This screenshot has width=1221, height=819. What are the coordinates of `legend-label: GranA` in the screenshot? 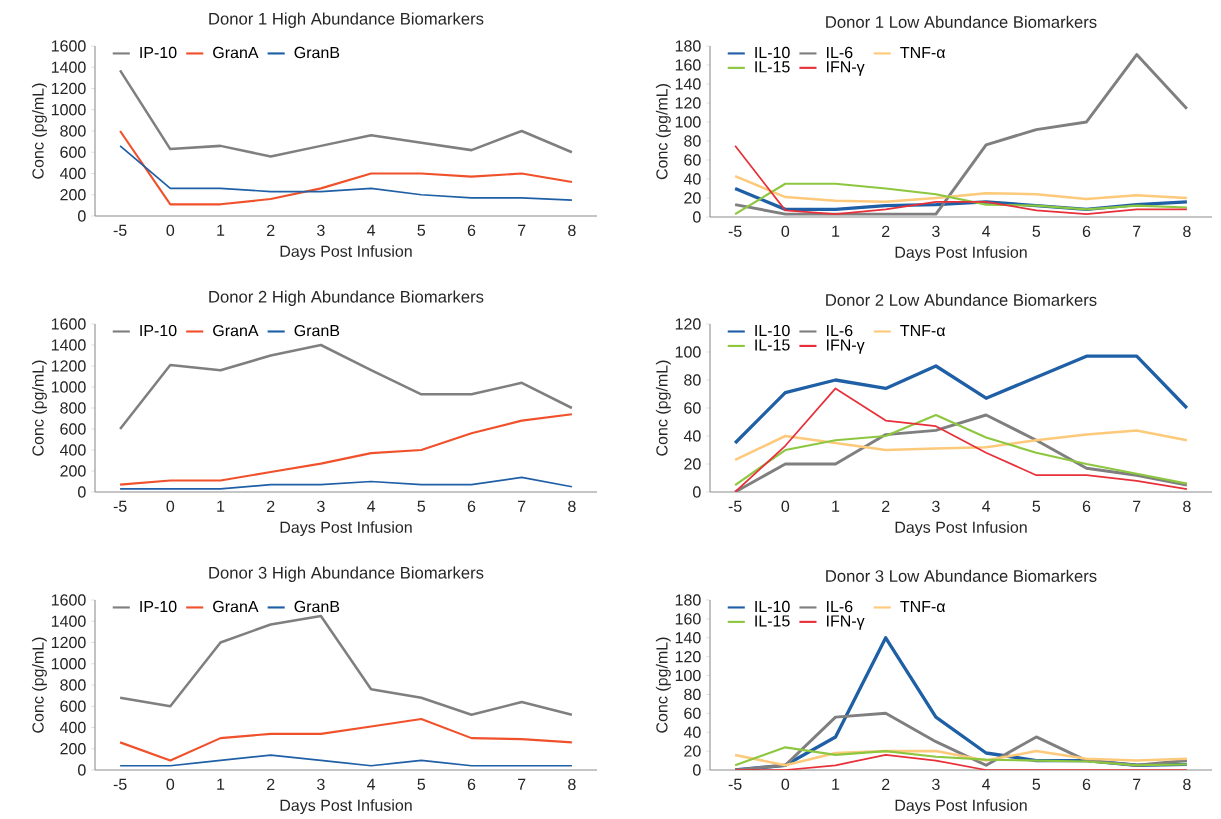 It's located at (236, 330).